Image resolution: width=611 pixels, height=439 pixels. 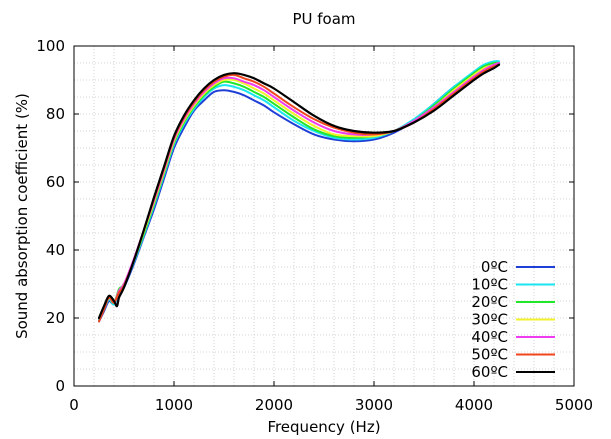 What do you see at coordinates (55, 114) in the screenshot?
I see `y-tick-label: 80` at bounding box center [55, 114].